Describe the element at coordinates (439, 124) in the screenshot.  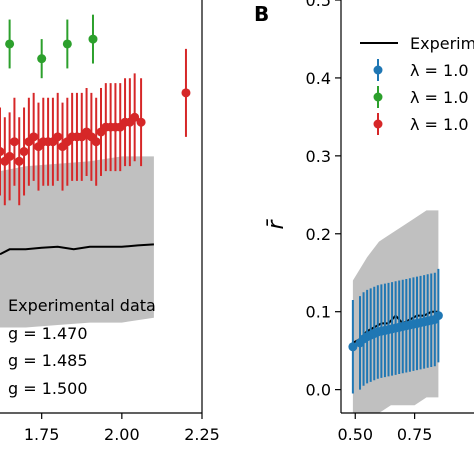
I see `legend-entry-lambda-3: λ = 1.0` at that location.